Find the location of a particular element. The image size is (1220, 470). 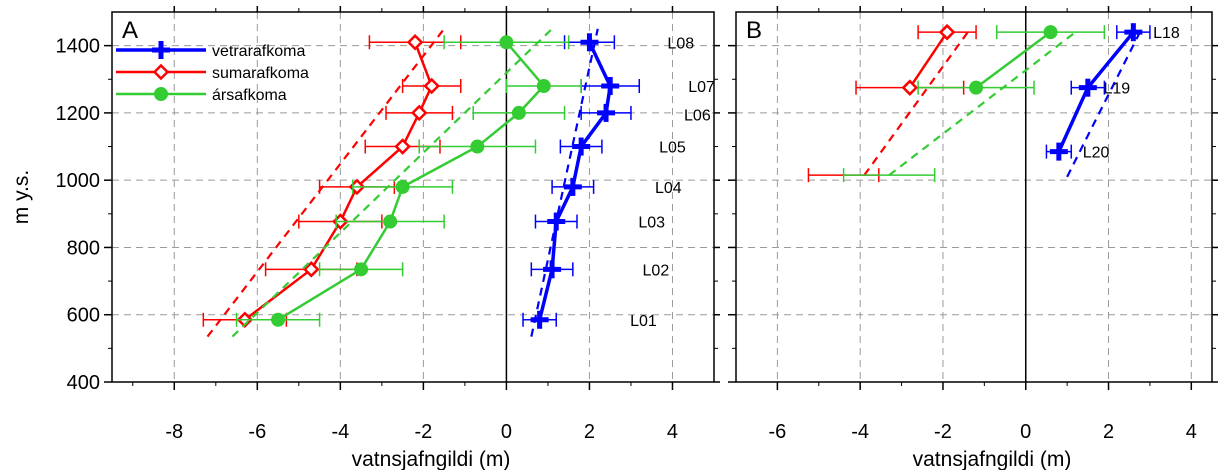

y-tick-label: 1400 is located at coordinates (78, 47).